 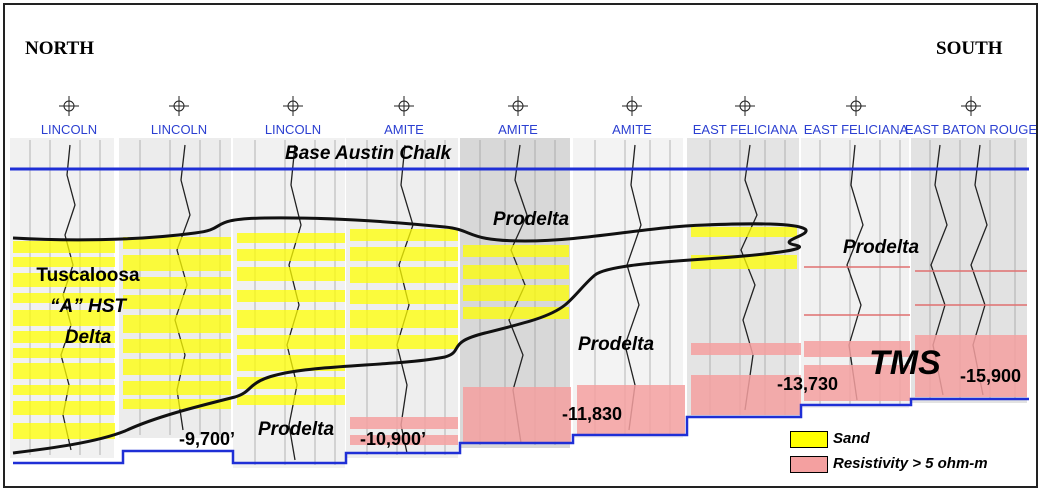 What do you see at coordinates (910, 463) in the screenshot?
I see `legend-resistivity-label: Resistivity > 5 ohm-m` at bounding box center [910, 463].